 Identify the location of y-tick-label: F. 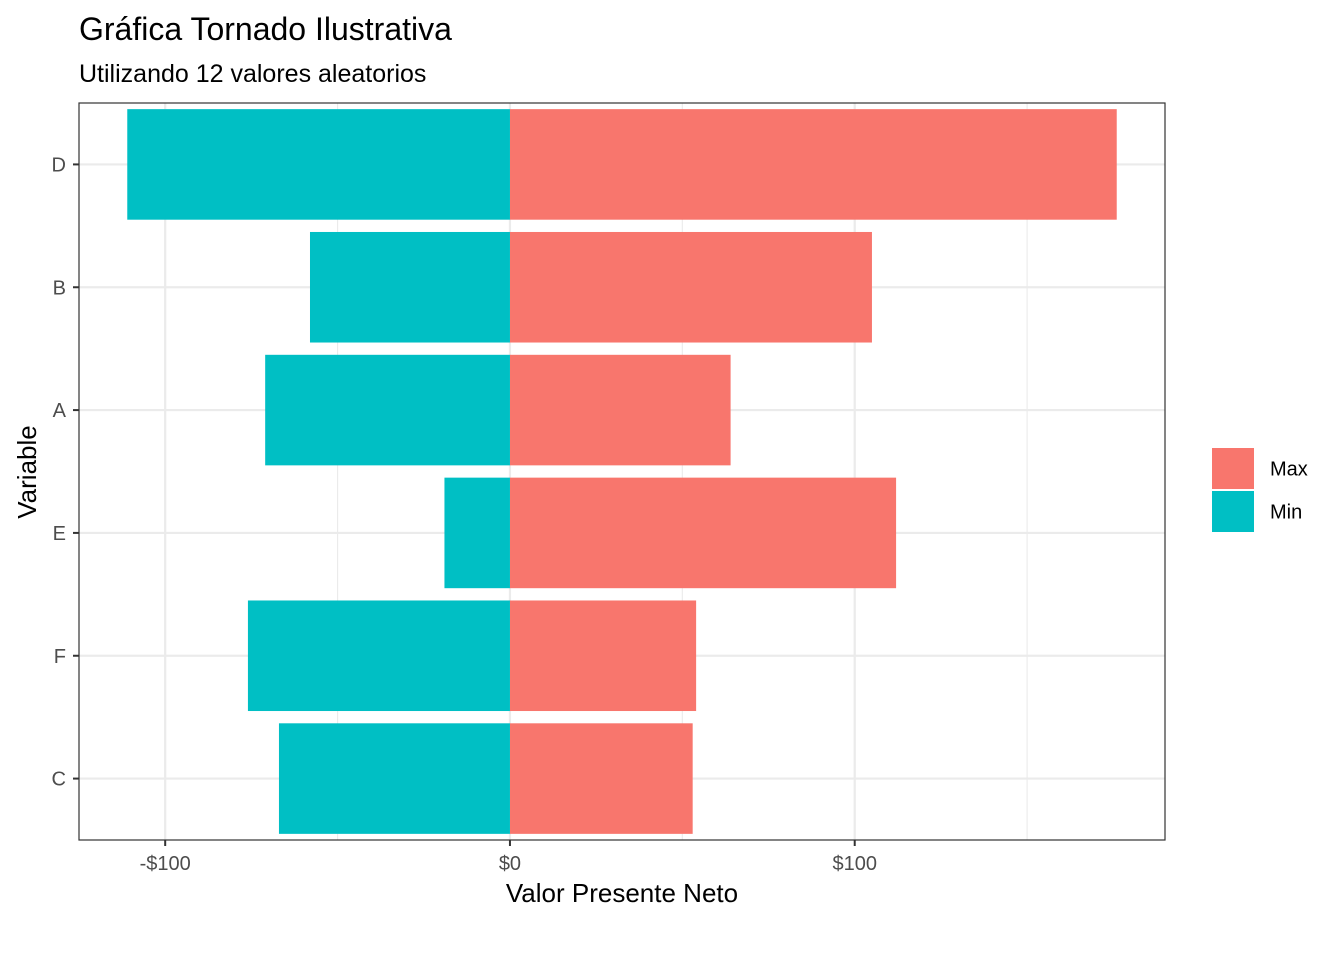
(60, 657).